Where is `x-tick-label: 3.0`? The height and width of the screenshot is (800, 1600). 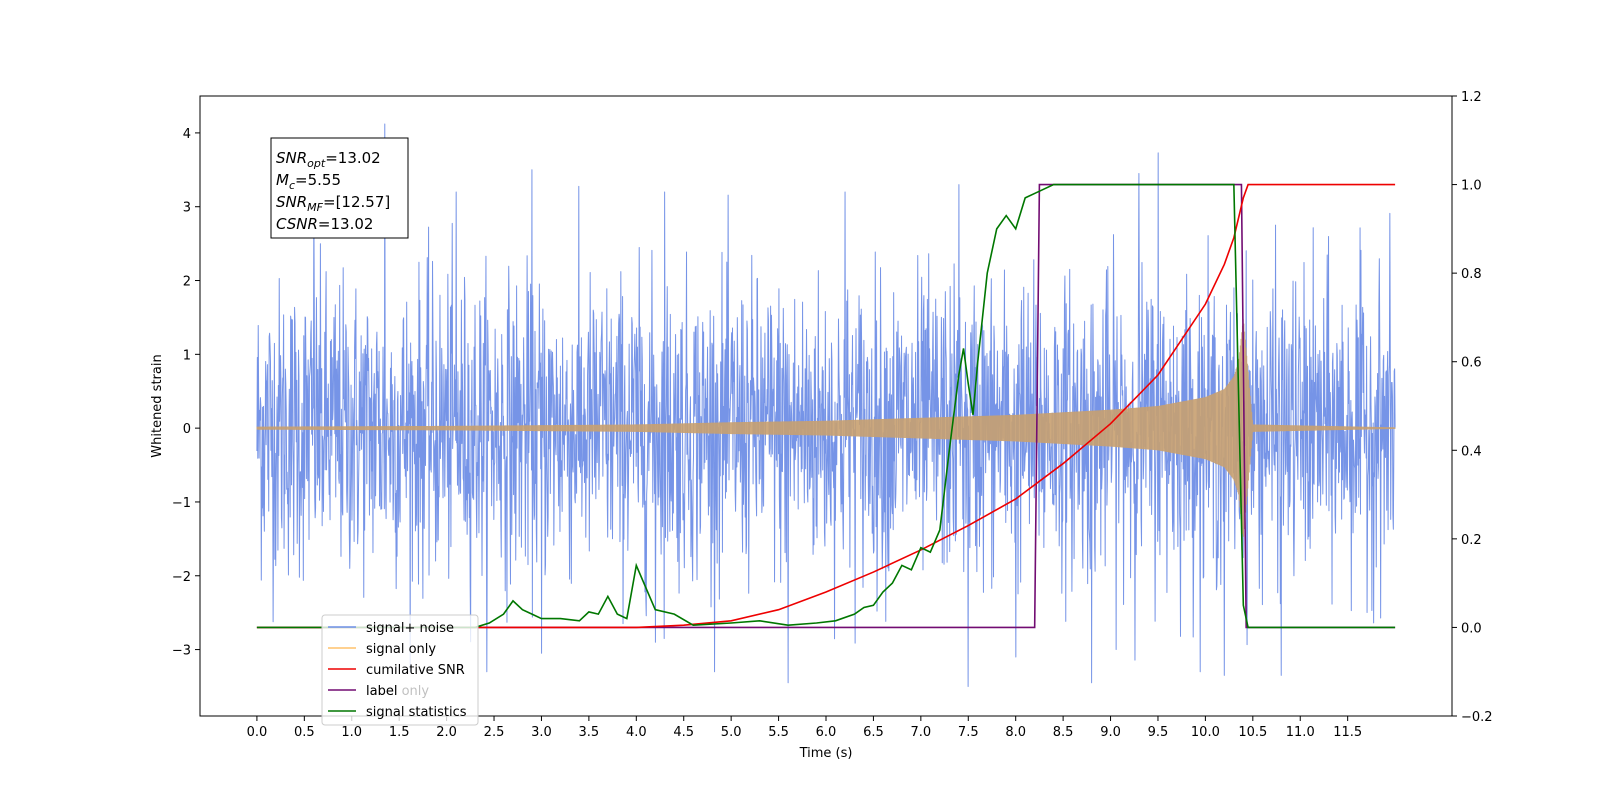 x-tick-label: 3.0 is located at coordinates (541, 732).